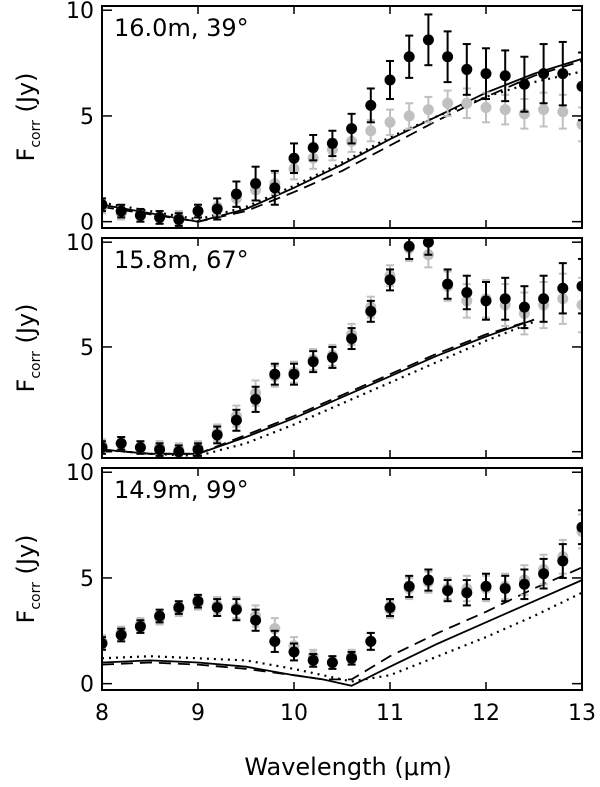  I want to click on x-tick-label: 11, so click(390, 713).